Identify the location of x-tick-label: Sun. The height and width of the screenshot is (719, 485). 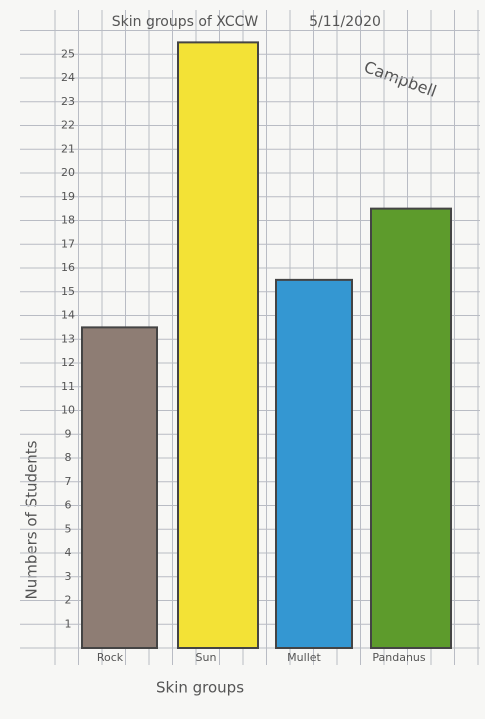
(206, 657).